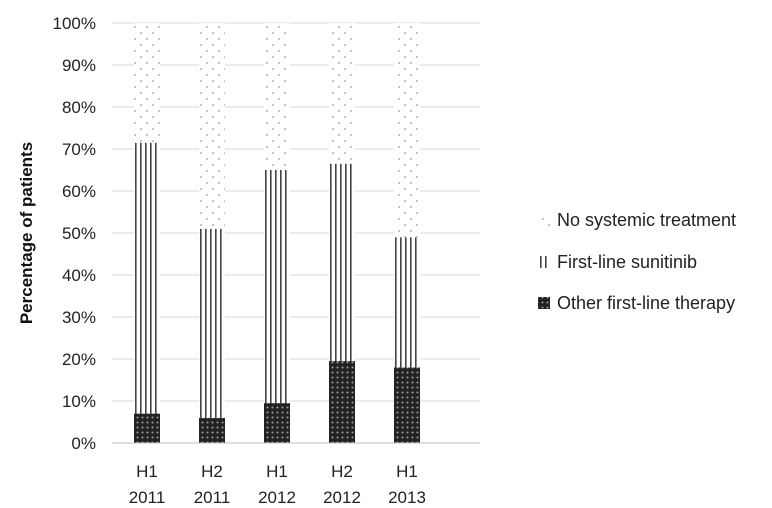 The width and height of the screenshot is (772, 508). Describe the element at coordinates (79, 233) in the screenshot. I see `y-tick-label: 50%` at that location.